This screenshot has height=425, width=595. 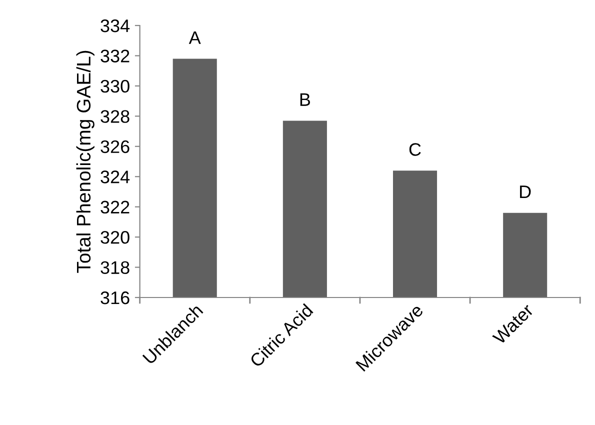 What do you see at coordinates (115, 56) in the screenshot?
I see `y-tick-label: 332` at bounding box center [115, 56].